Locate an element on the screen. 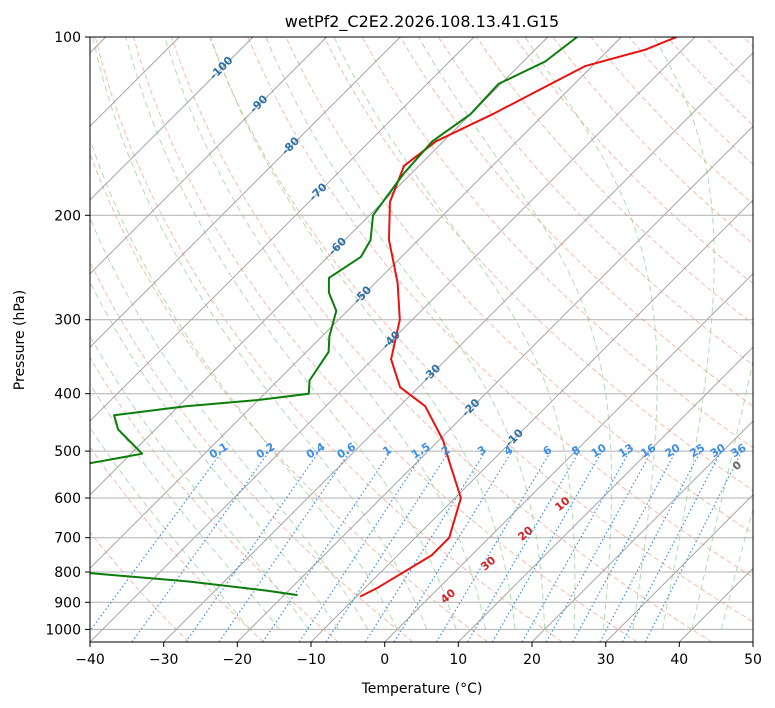 The height and width of the screenshot is (708, 775). y-tick-label: 800 is located at coordinates (67, 573).